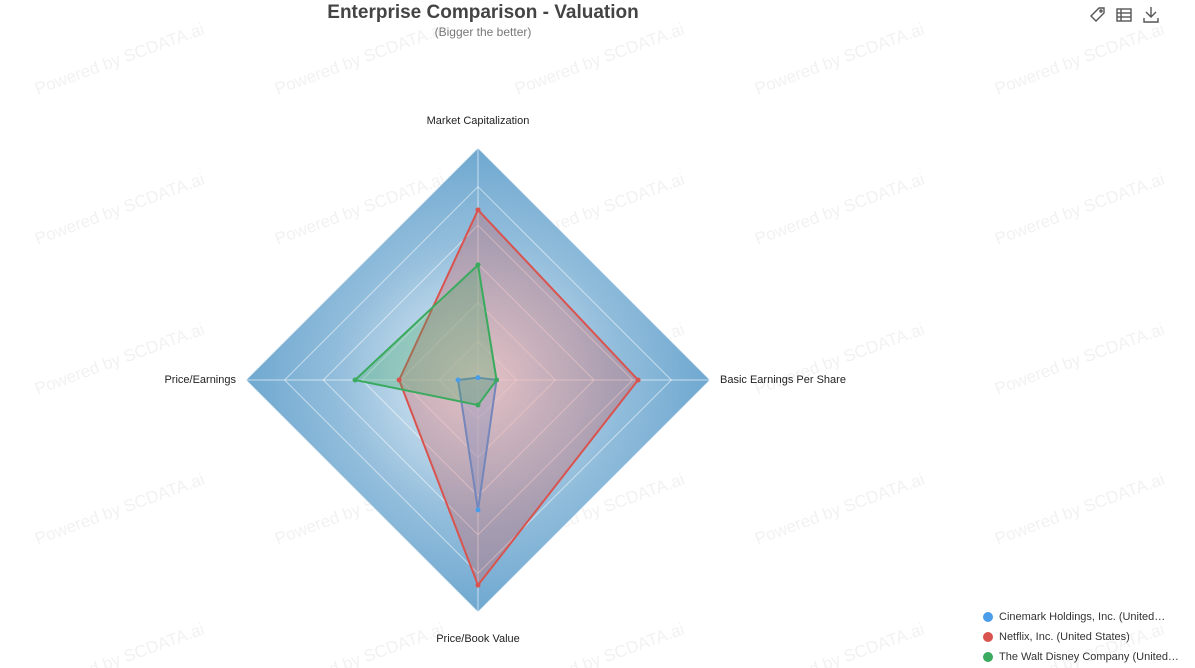 The image size is (1195, 668). I want to click on axis-label: Price/Earnings, so click(200, 380).